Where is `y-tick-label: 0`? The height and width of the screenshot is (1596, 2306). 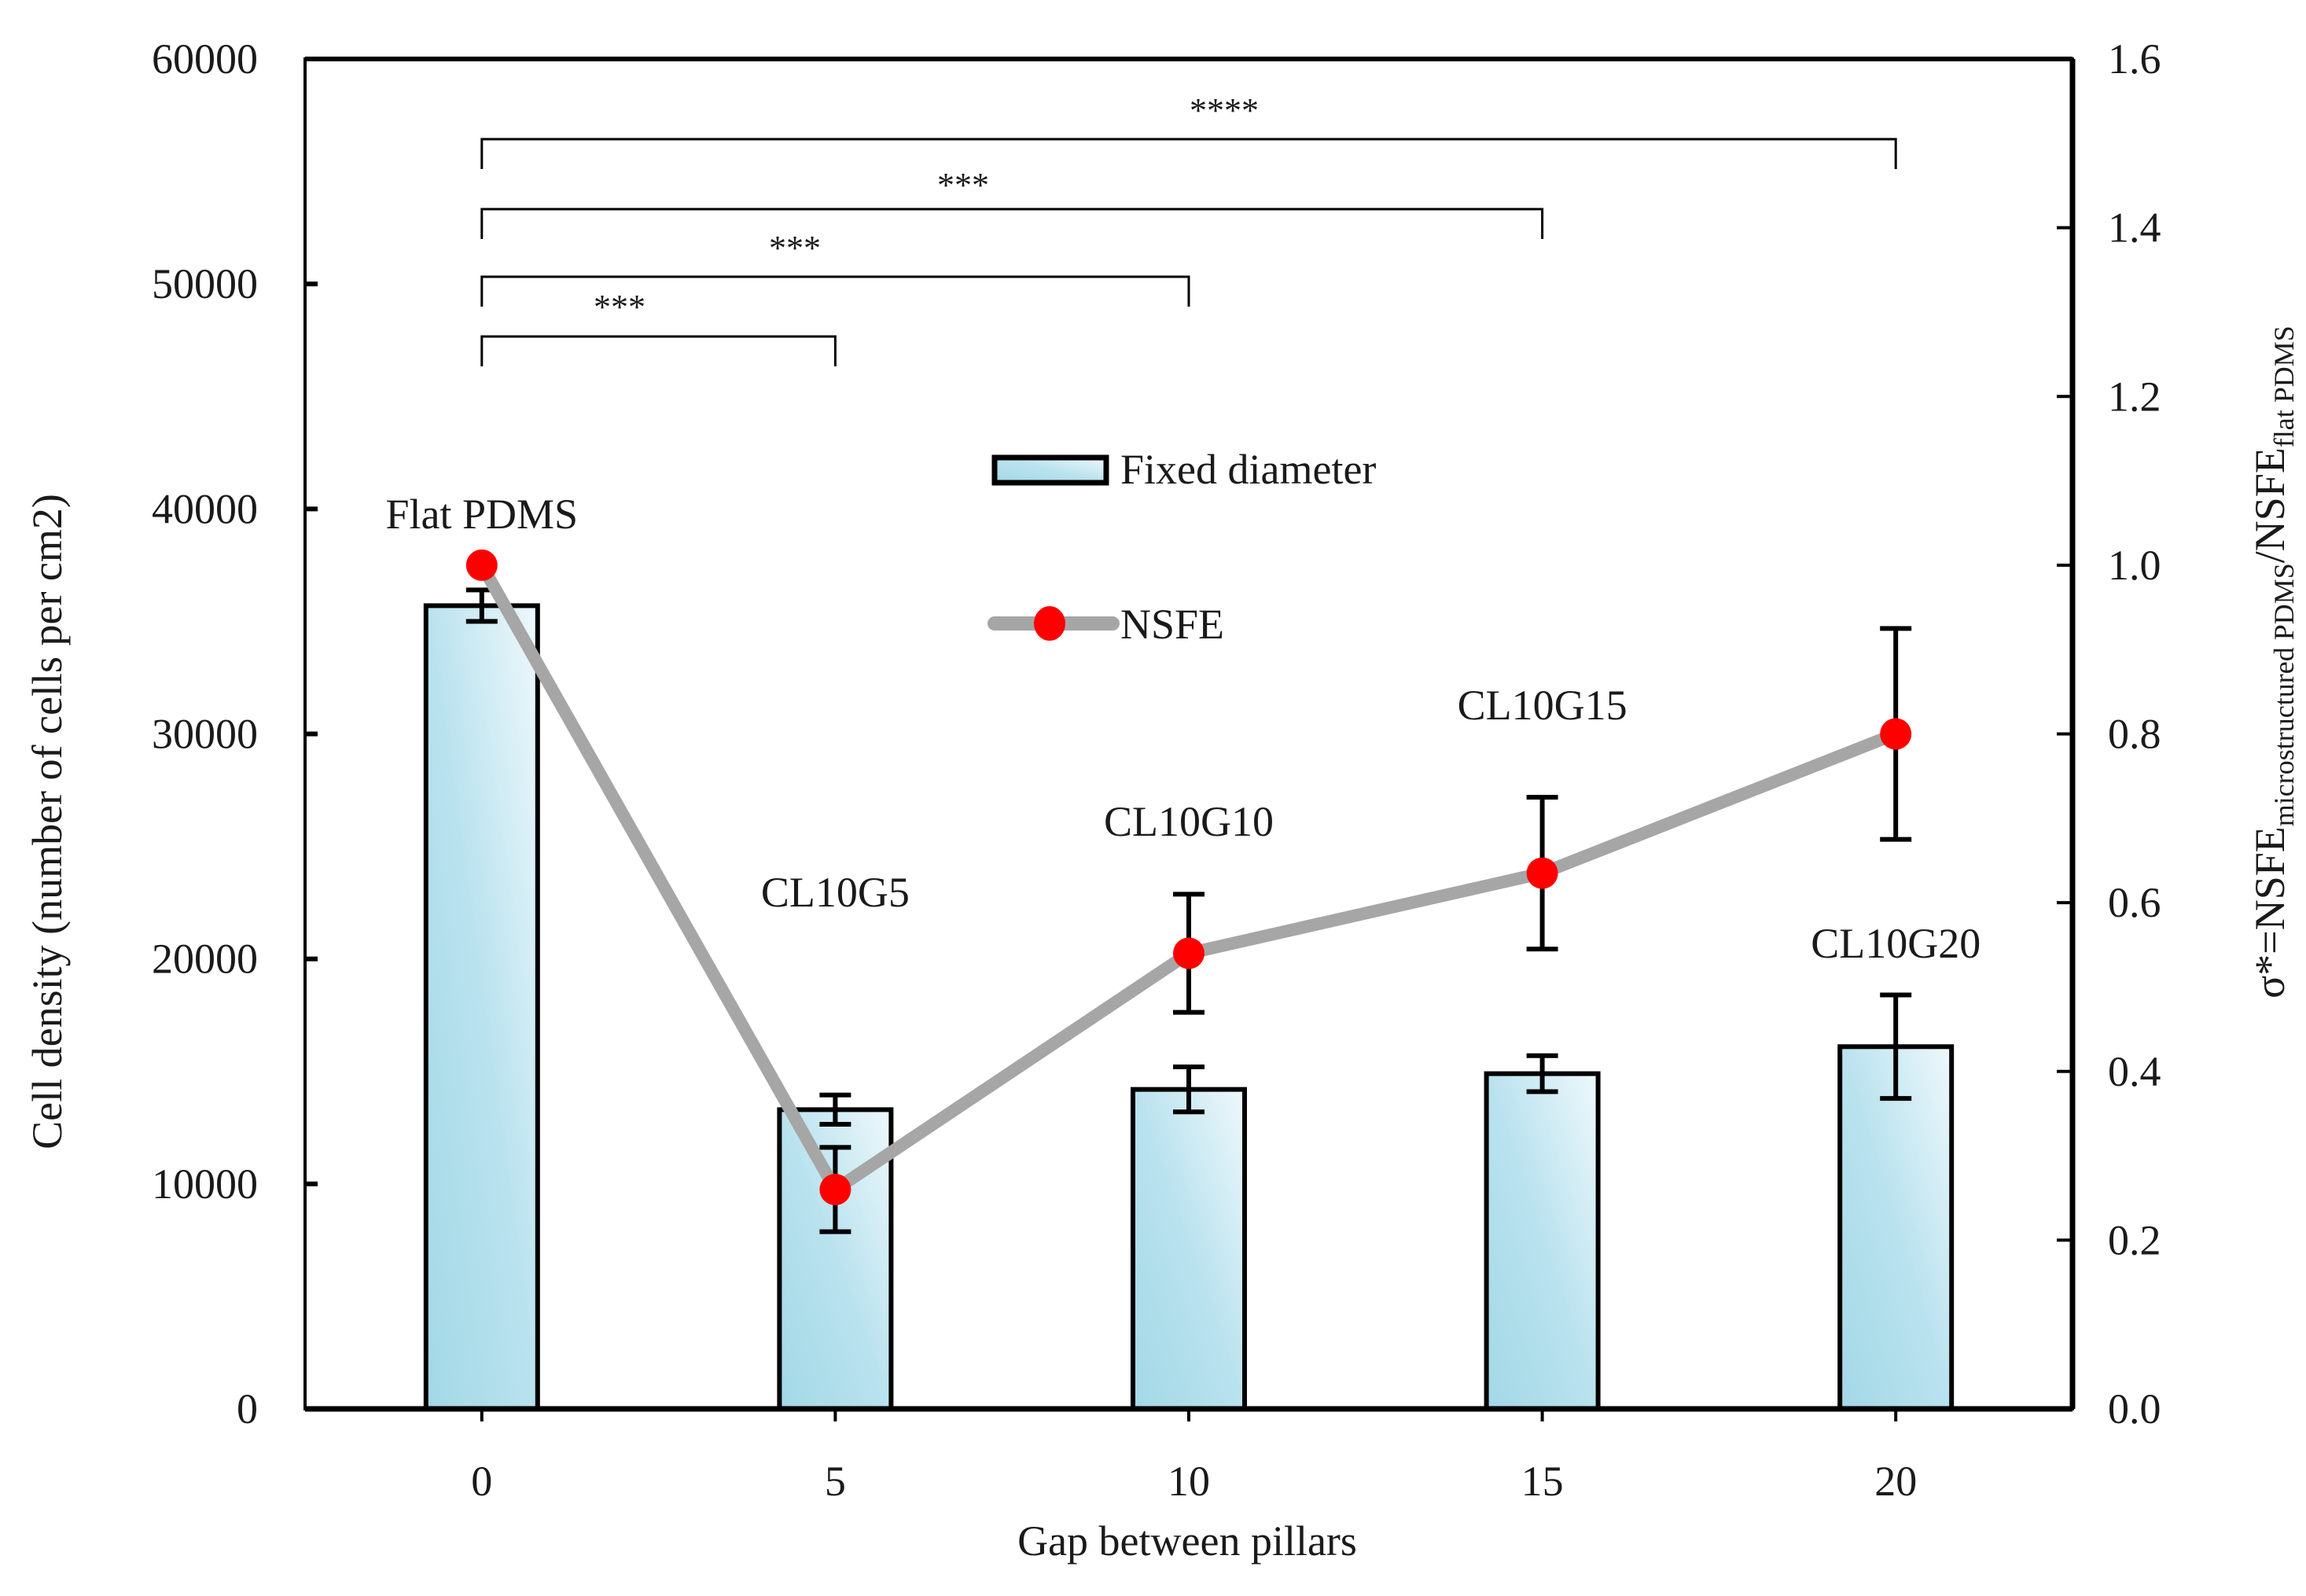 y-tick-label: 0 is located at coordinates (247, 1408).